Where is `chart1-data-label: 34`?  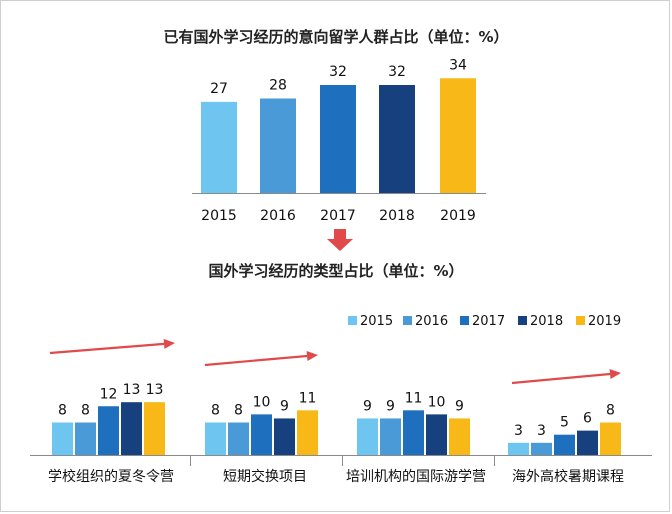
chart1-data-label: 34 is located at coordinates (458, 65).